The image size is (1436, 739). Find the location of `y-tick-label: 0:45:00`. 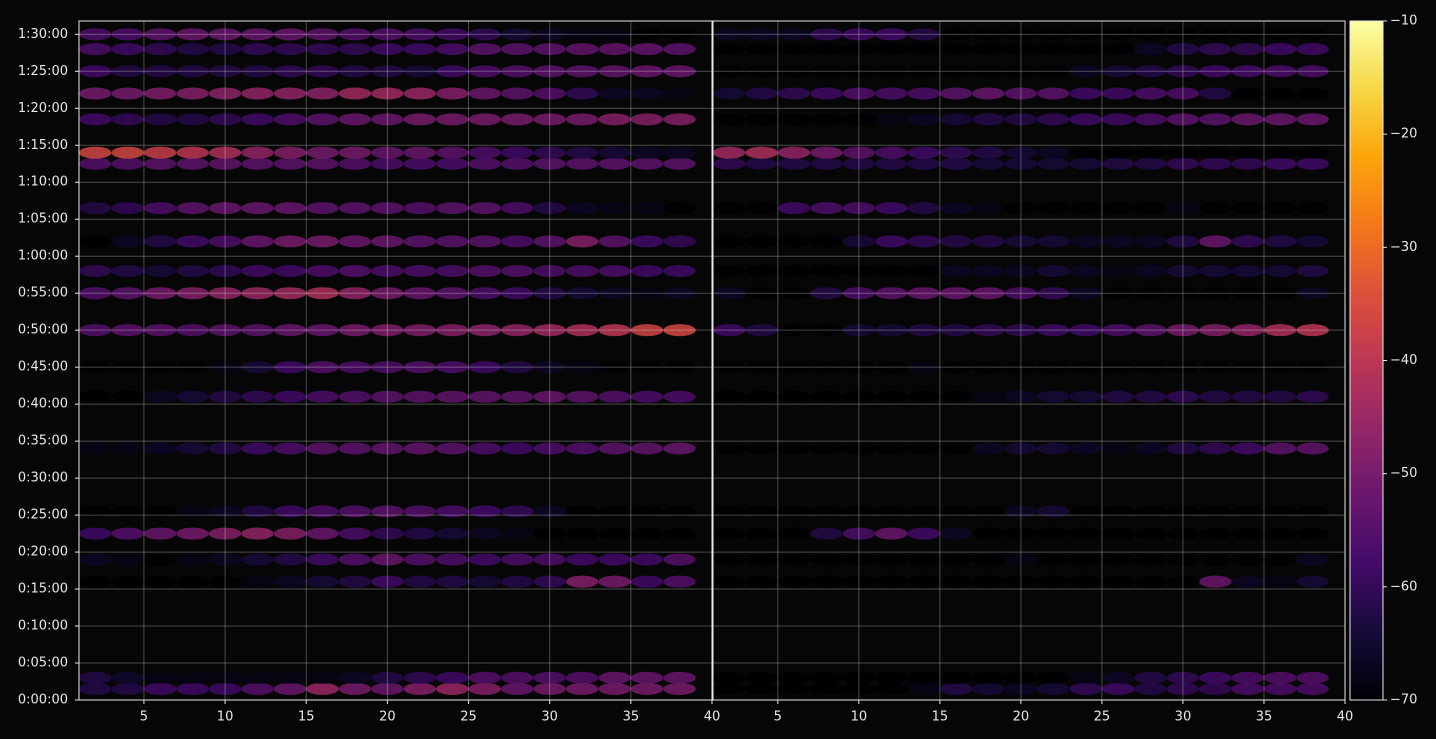

y-tick-label: 0:45:00 is located at coordinates (43, 367).